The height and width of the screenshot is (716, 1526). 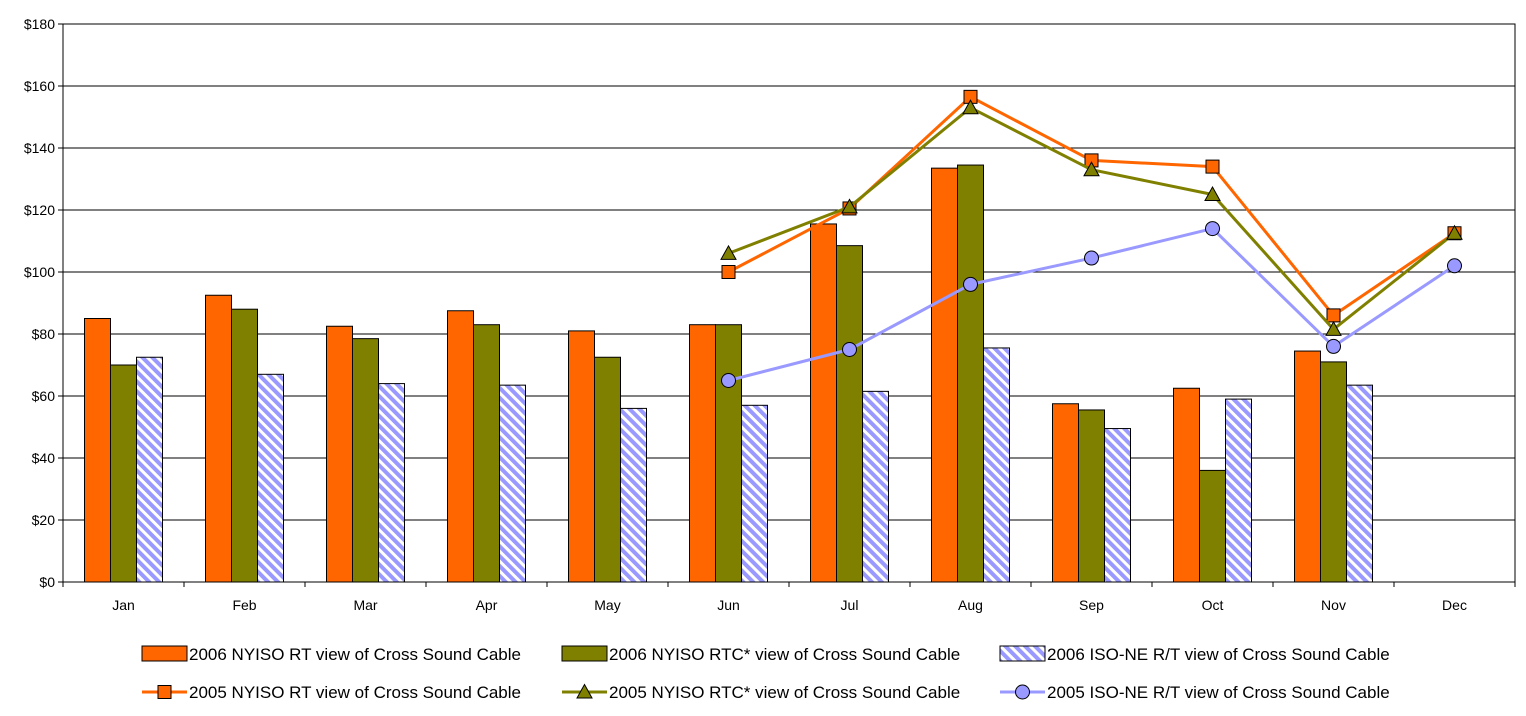 I want to click on y-tick-label: $80, so click(x=44, y=334).